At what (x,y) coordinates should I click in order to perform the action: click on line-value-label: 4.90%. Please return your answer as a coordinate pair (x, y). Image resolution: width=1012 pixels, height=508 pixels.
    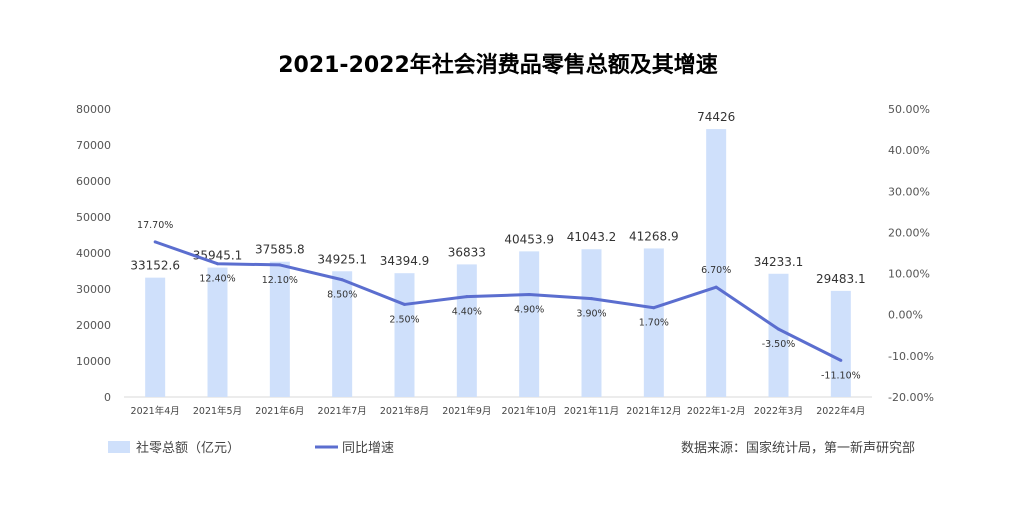
    Looking at the image, I should click on (529, 310).